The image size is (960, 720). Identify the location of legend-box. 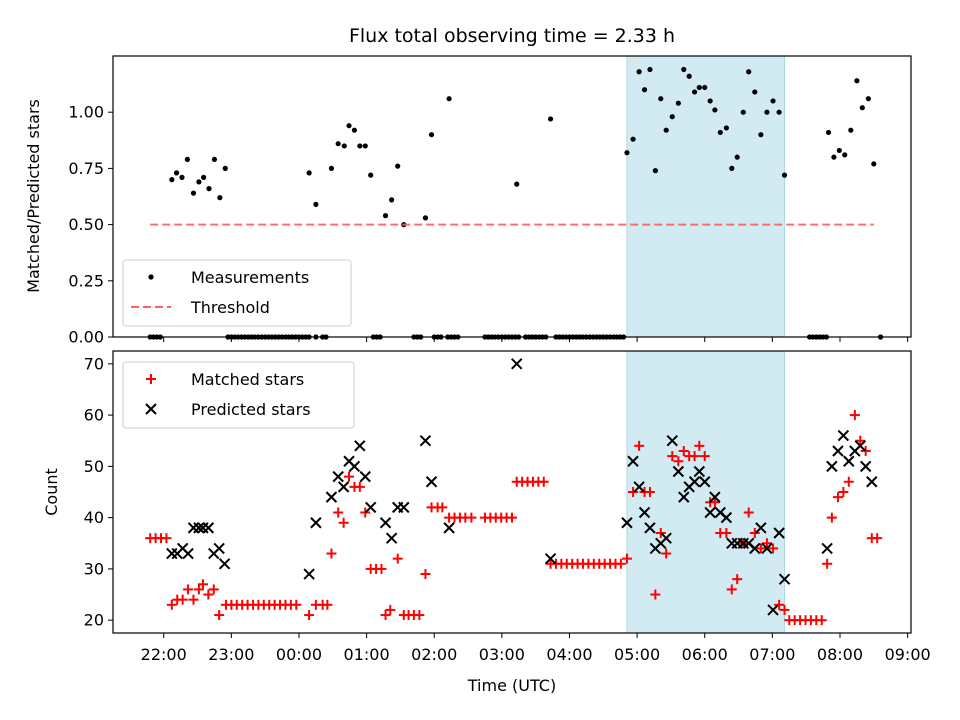
(237, 293).